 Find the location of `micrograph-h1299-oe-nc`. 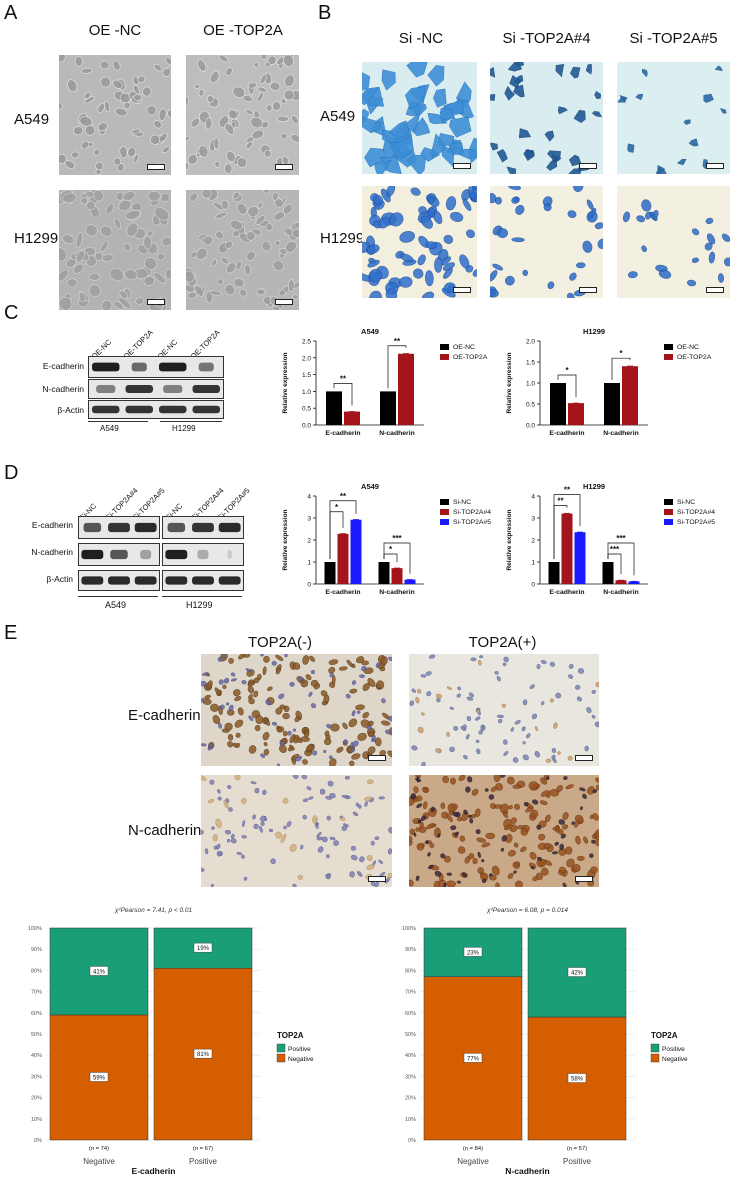

micrograph-h1299-oe-nc is located at coordinates (115, 250).